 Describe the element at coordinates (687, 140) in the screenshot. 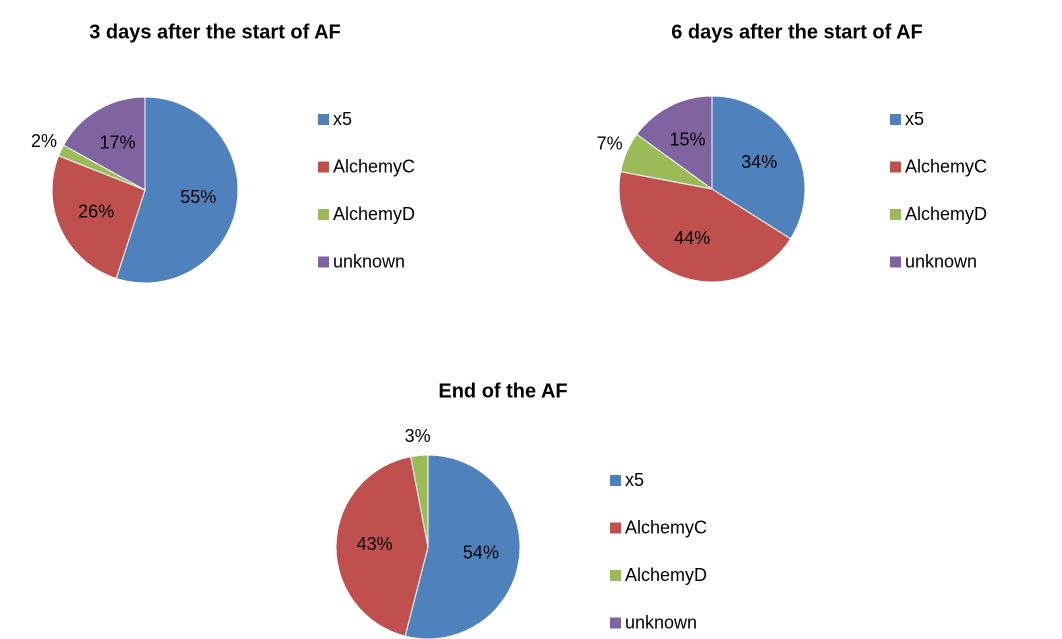

I see `data-label: 15%` at that location.